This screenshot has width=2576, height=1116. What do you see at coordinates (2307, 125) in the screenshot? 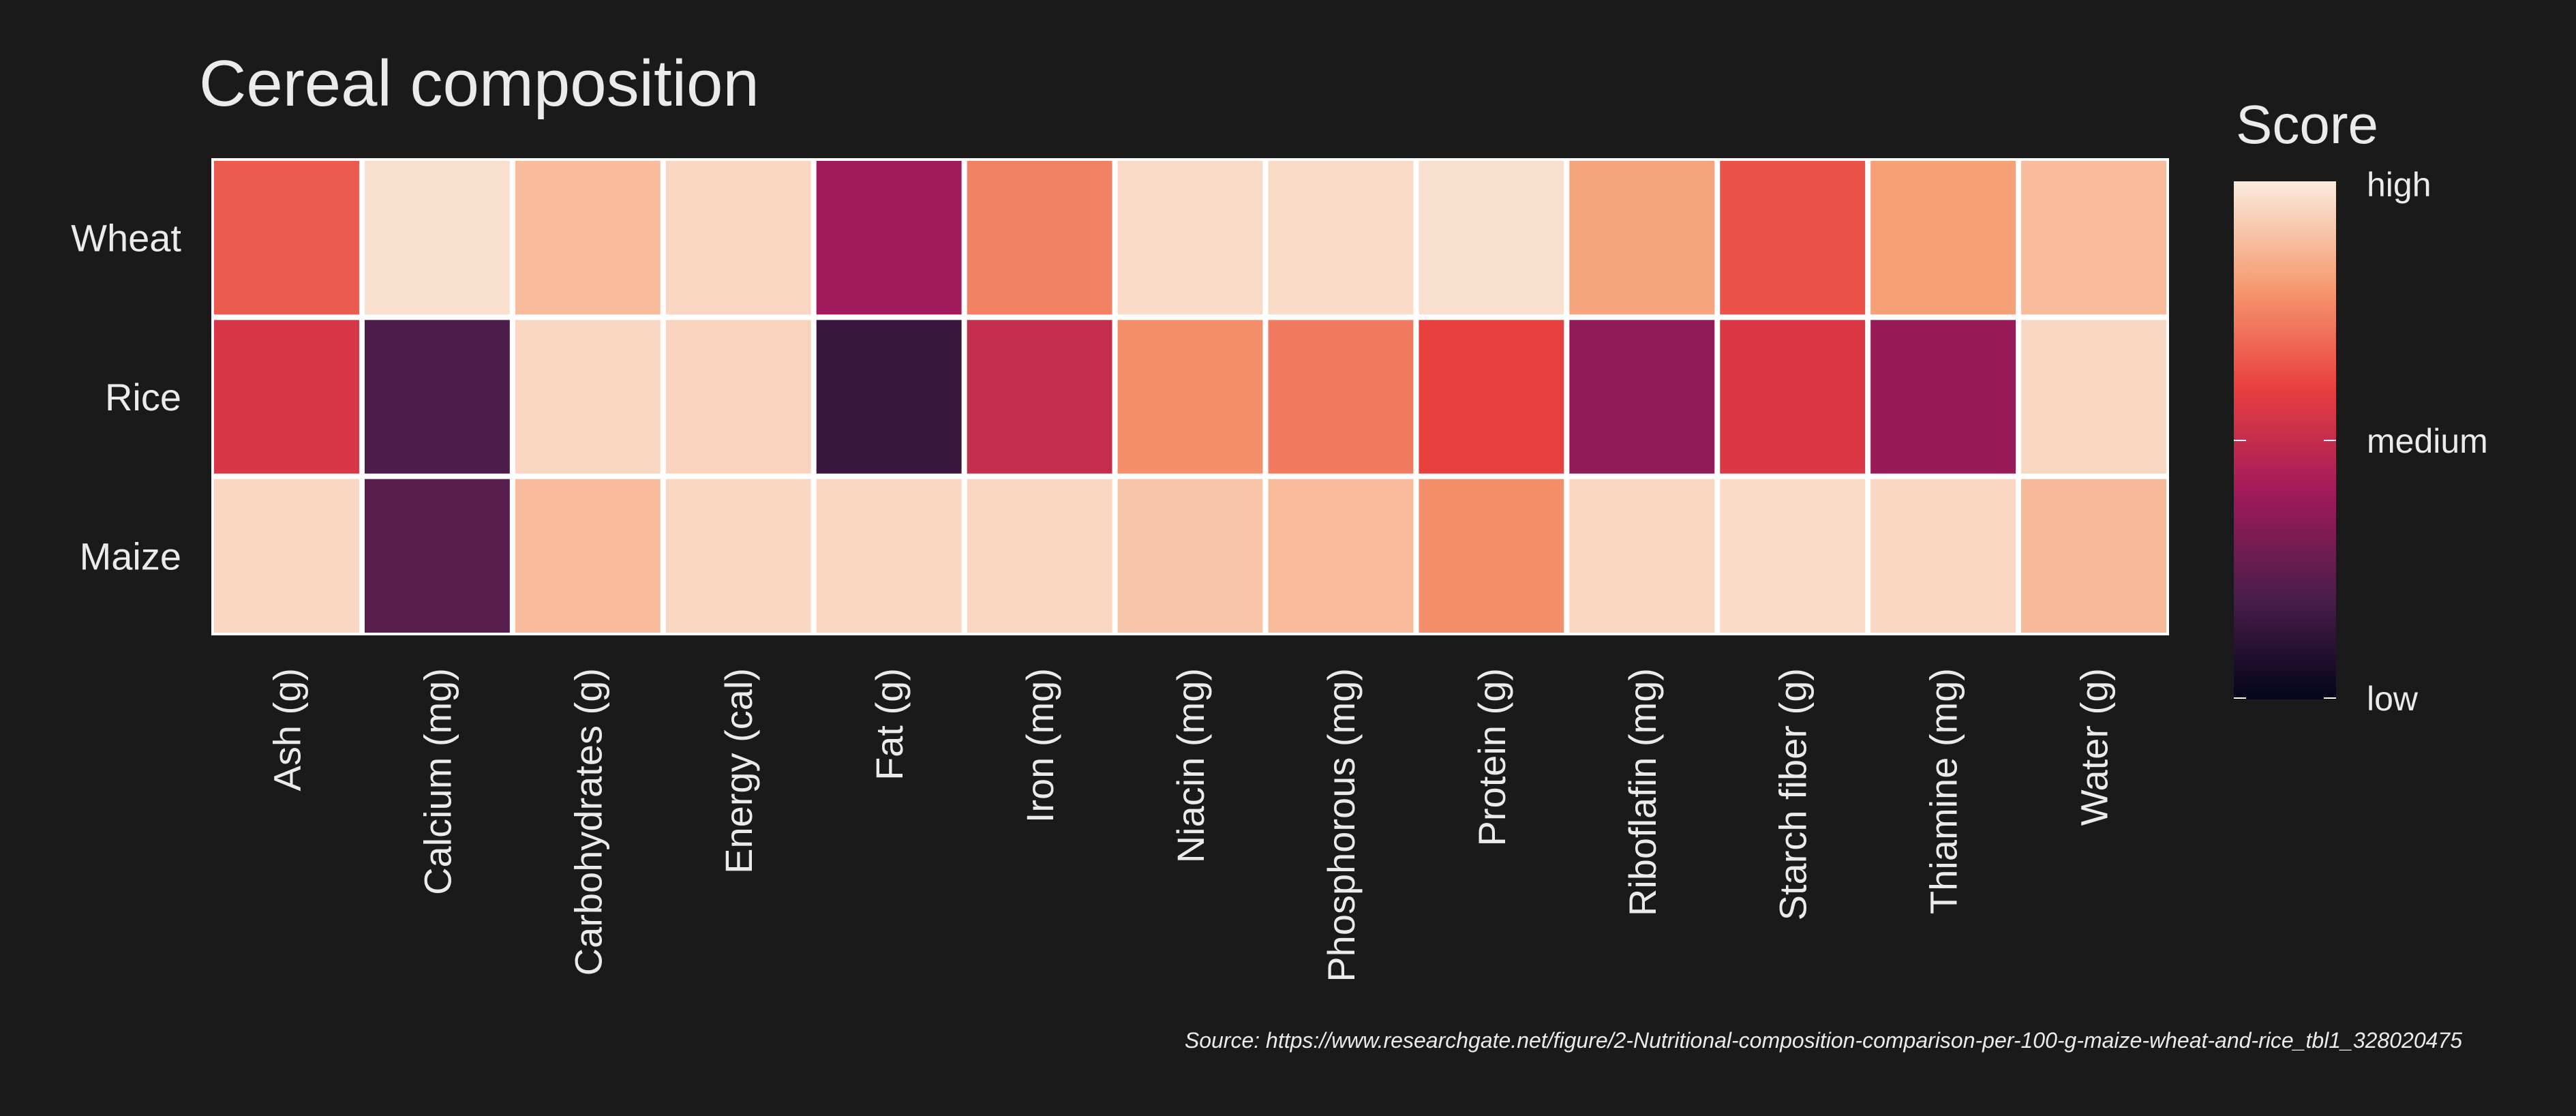
I see `legend-title: Score` at bounding box center [2307, 125].